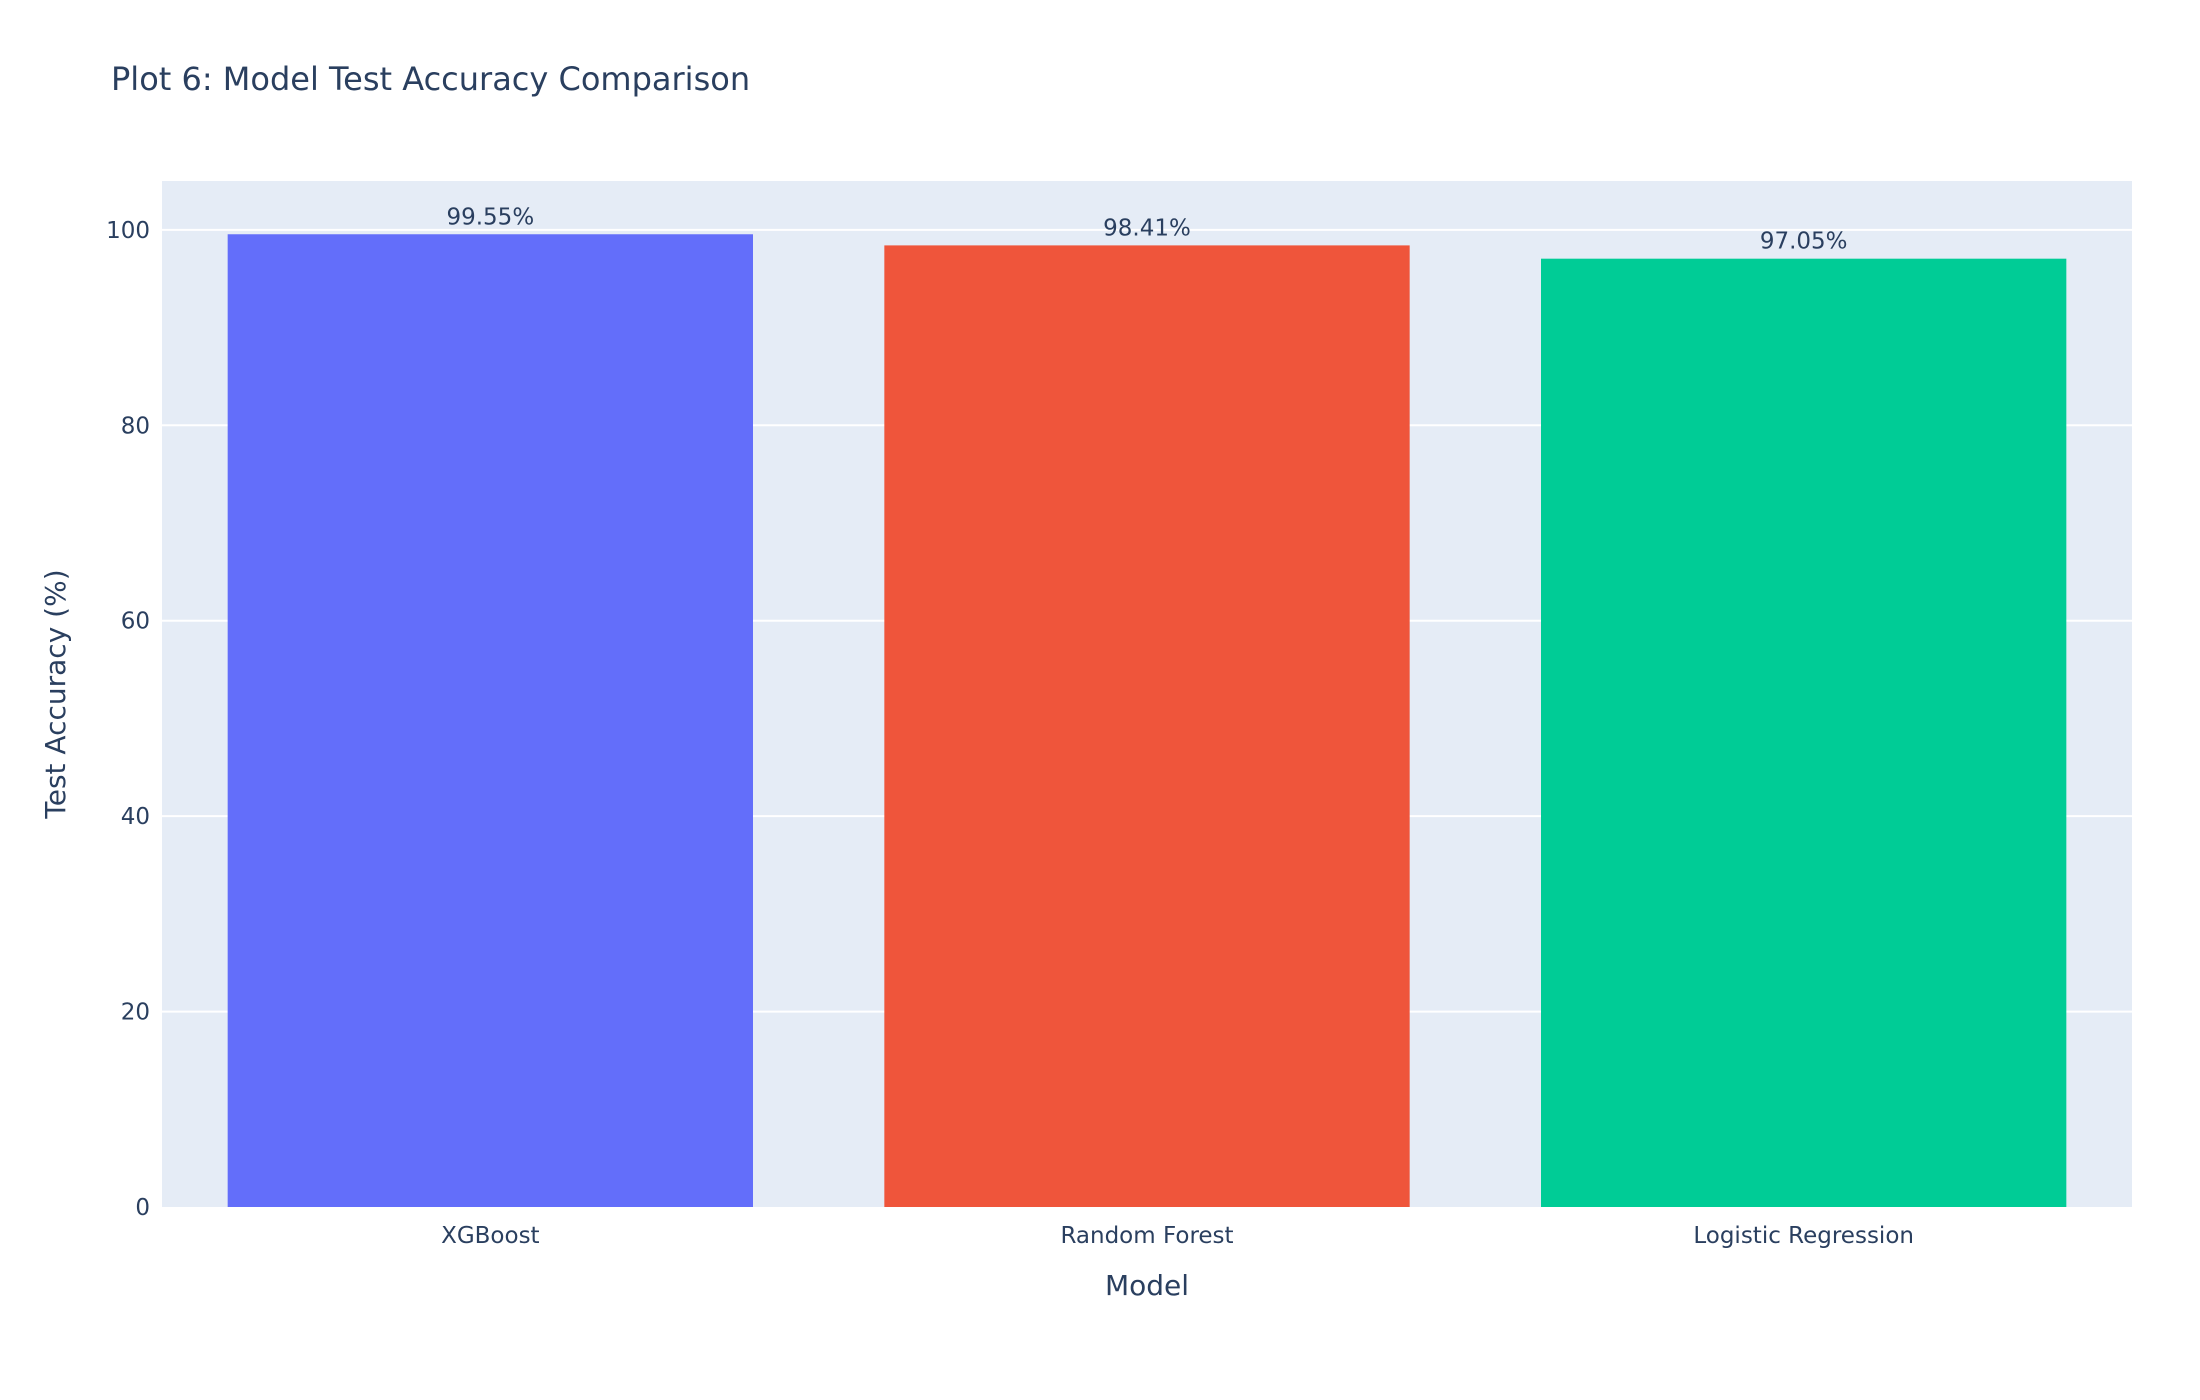 This screenshot has width=2200, height=1400. Describe the element at coordinates (430, 79) in the screenshot. I see `chart-title: Plot 6: Model Test Accuracy Comparison` at that location.